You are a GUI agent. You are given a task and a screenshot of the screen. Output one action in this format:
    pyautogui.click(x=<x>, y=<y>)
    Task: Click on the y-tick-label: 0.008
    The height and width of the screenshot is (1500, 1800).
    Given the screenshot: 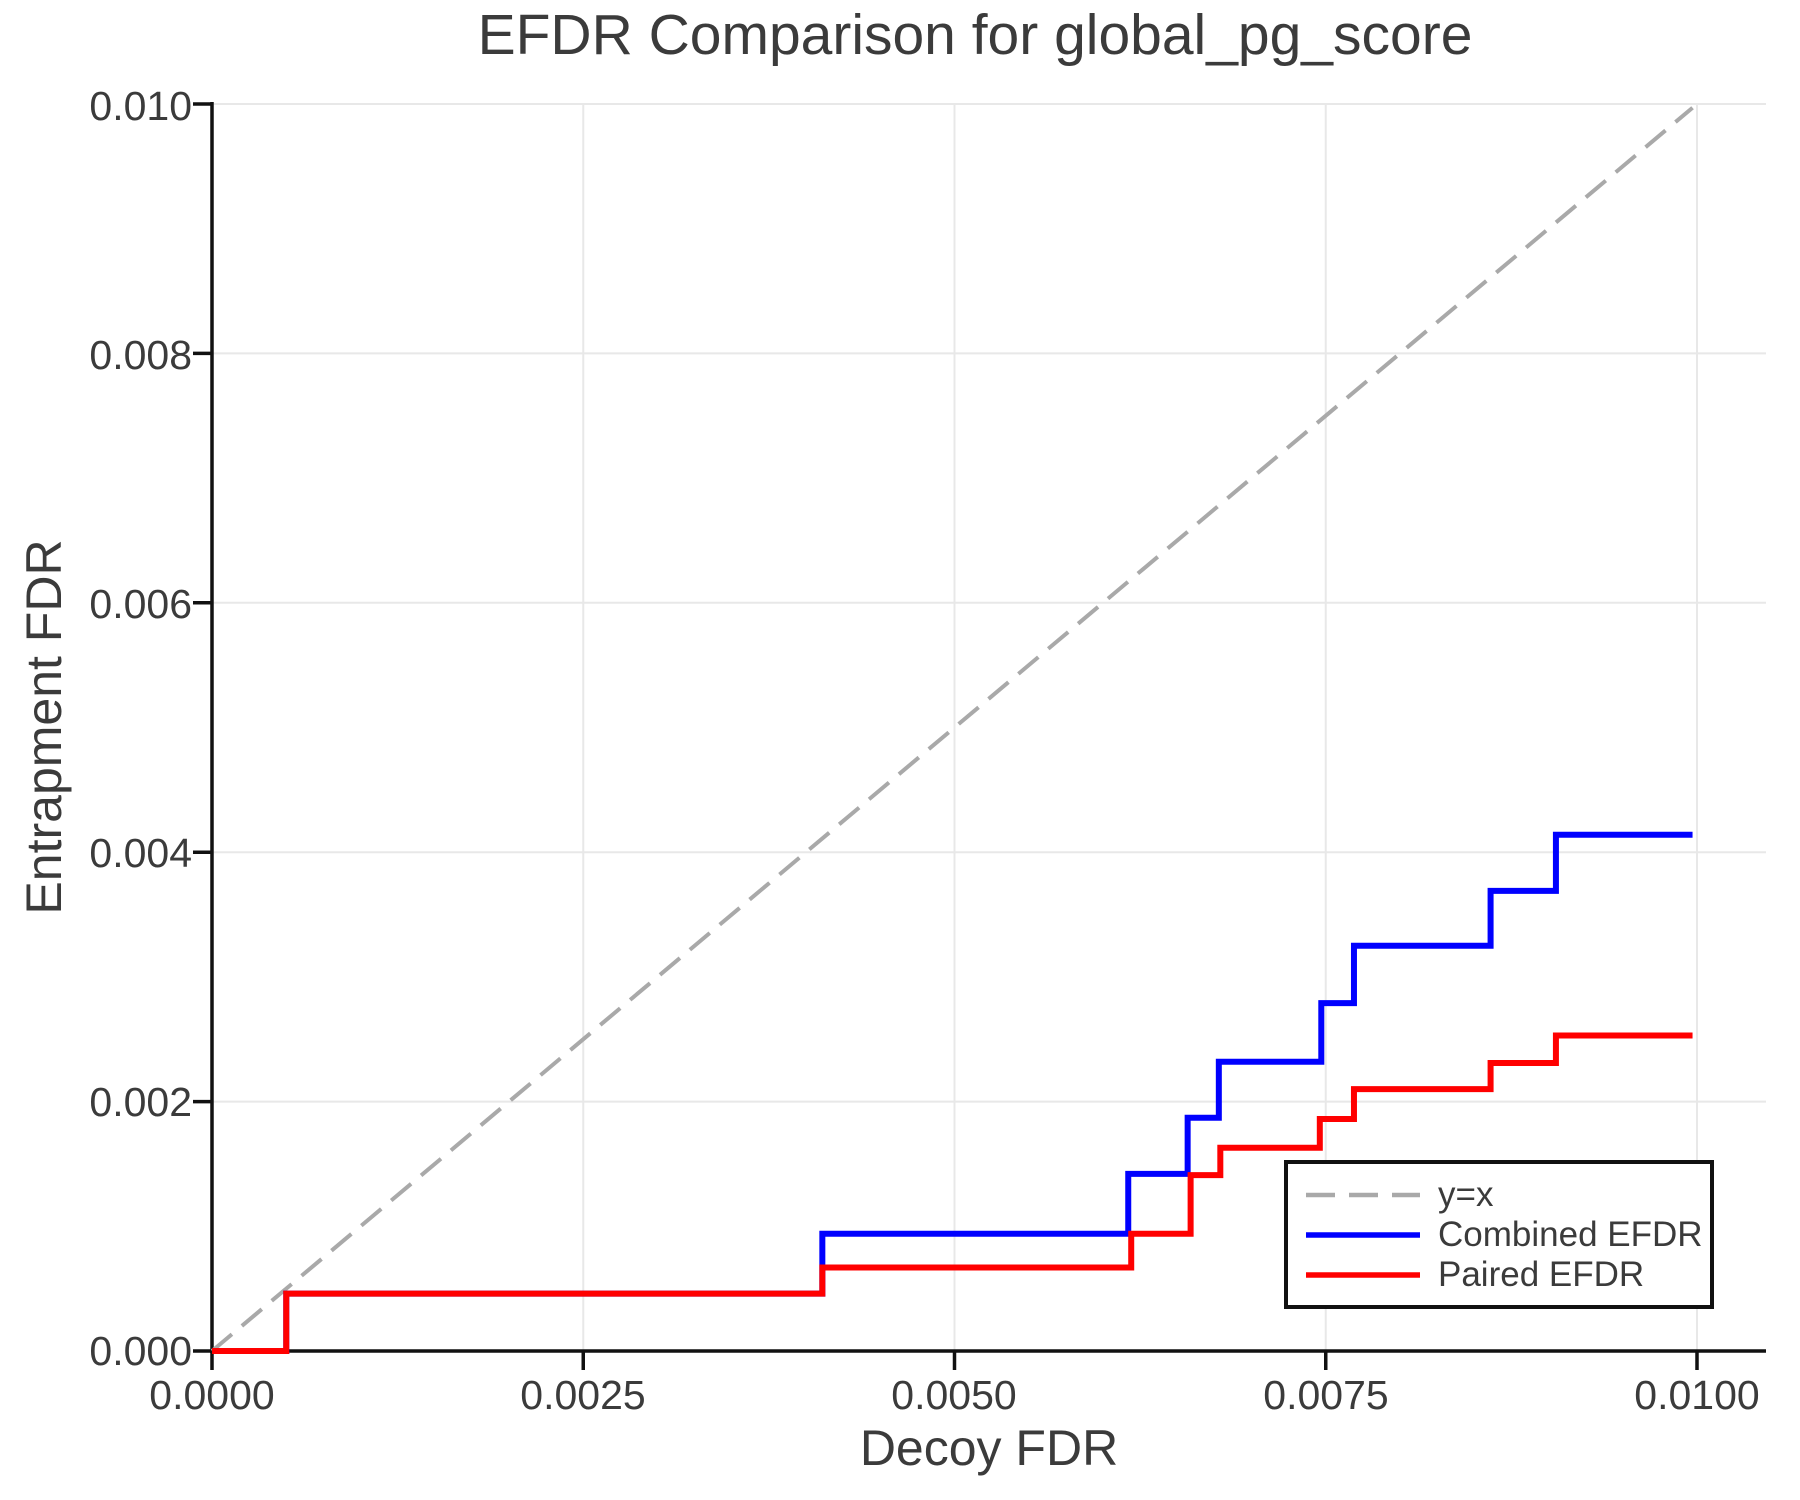 What is the action you would take?
    pyautogui.click(x=140, y=355)
    